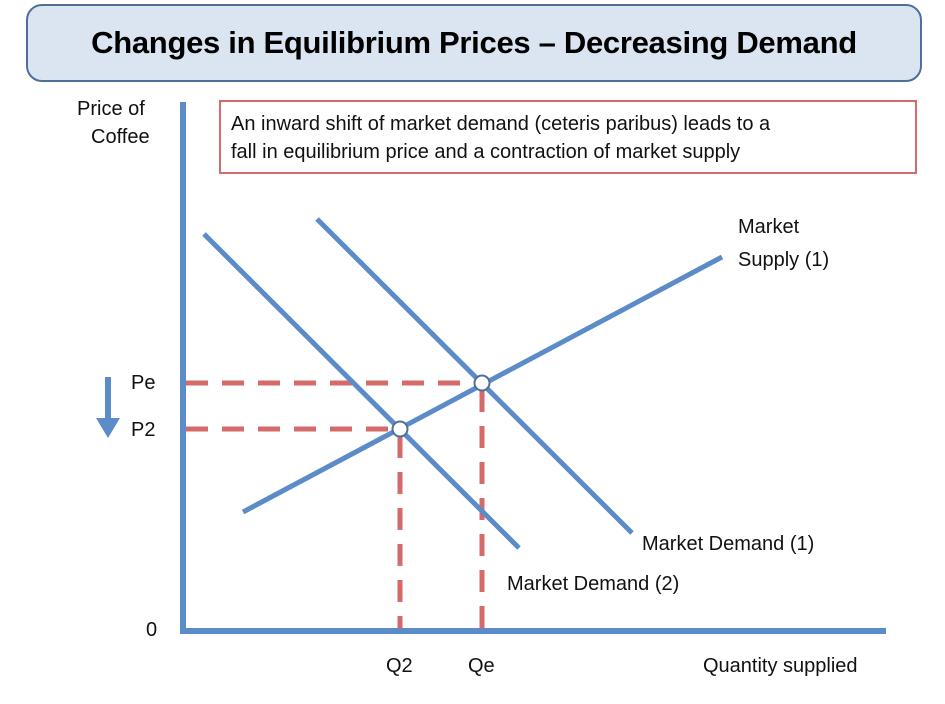 The image size is (945, 704). Describe the element at coordinates (769, 227) in the screenshot. I see `supply-label-line1: Market` at that location.